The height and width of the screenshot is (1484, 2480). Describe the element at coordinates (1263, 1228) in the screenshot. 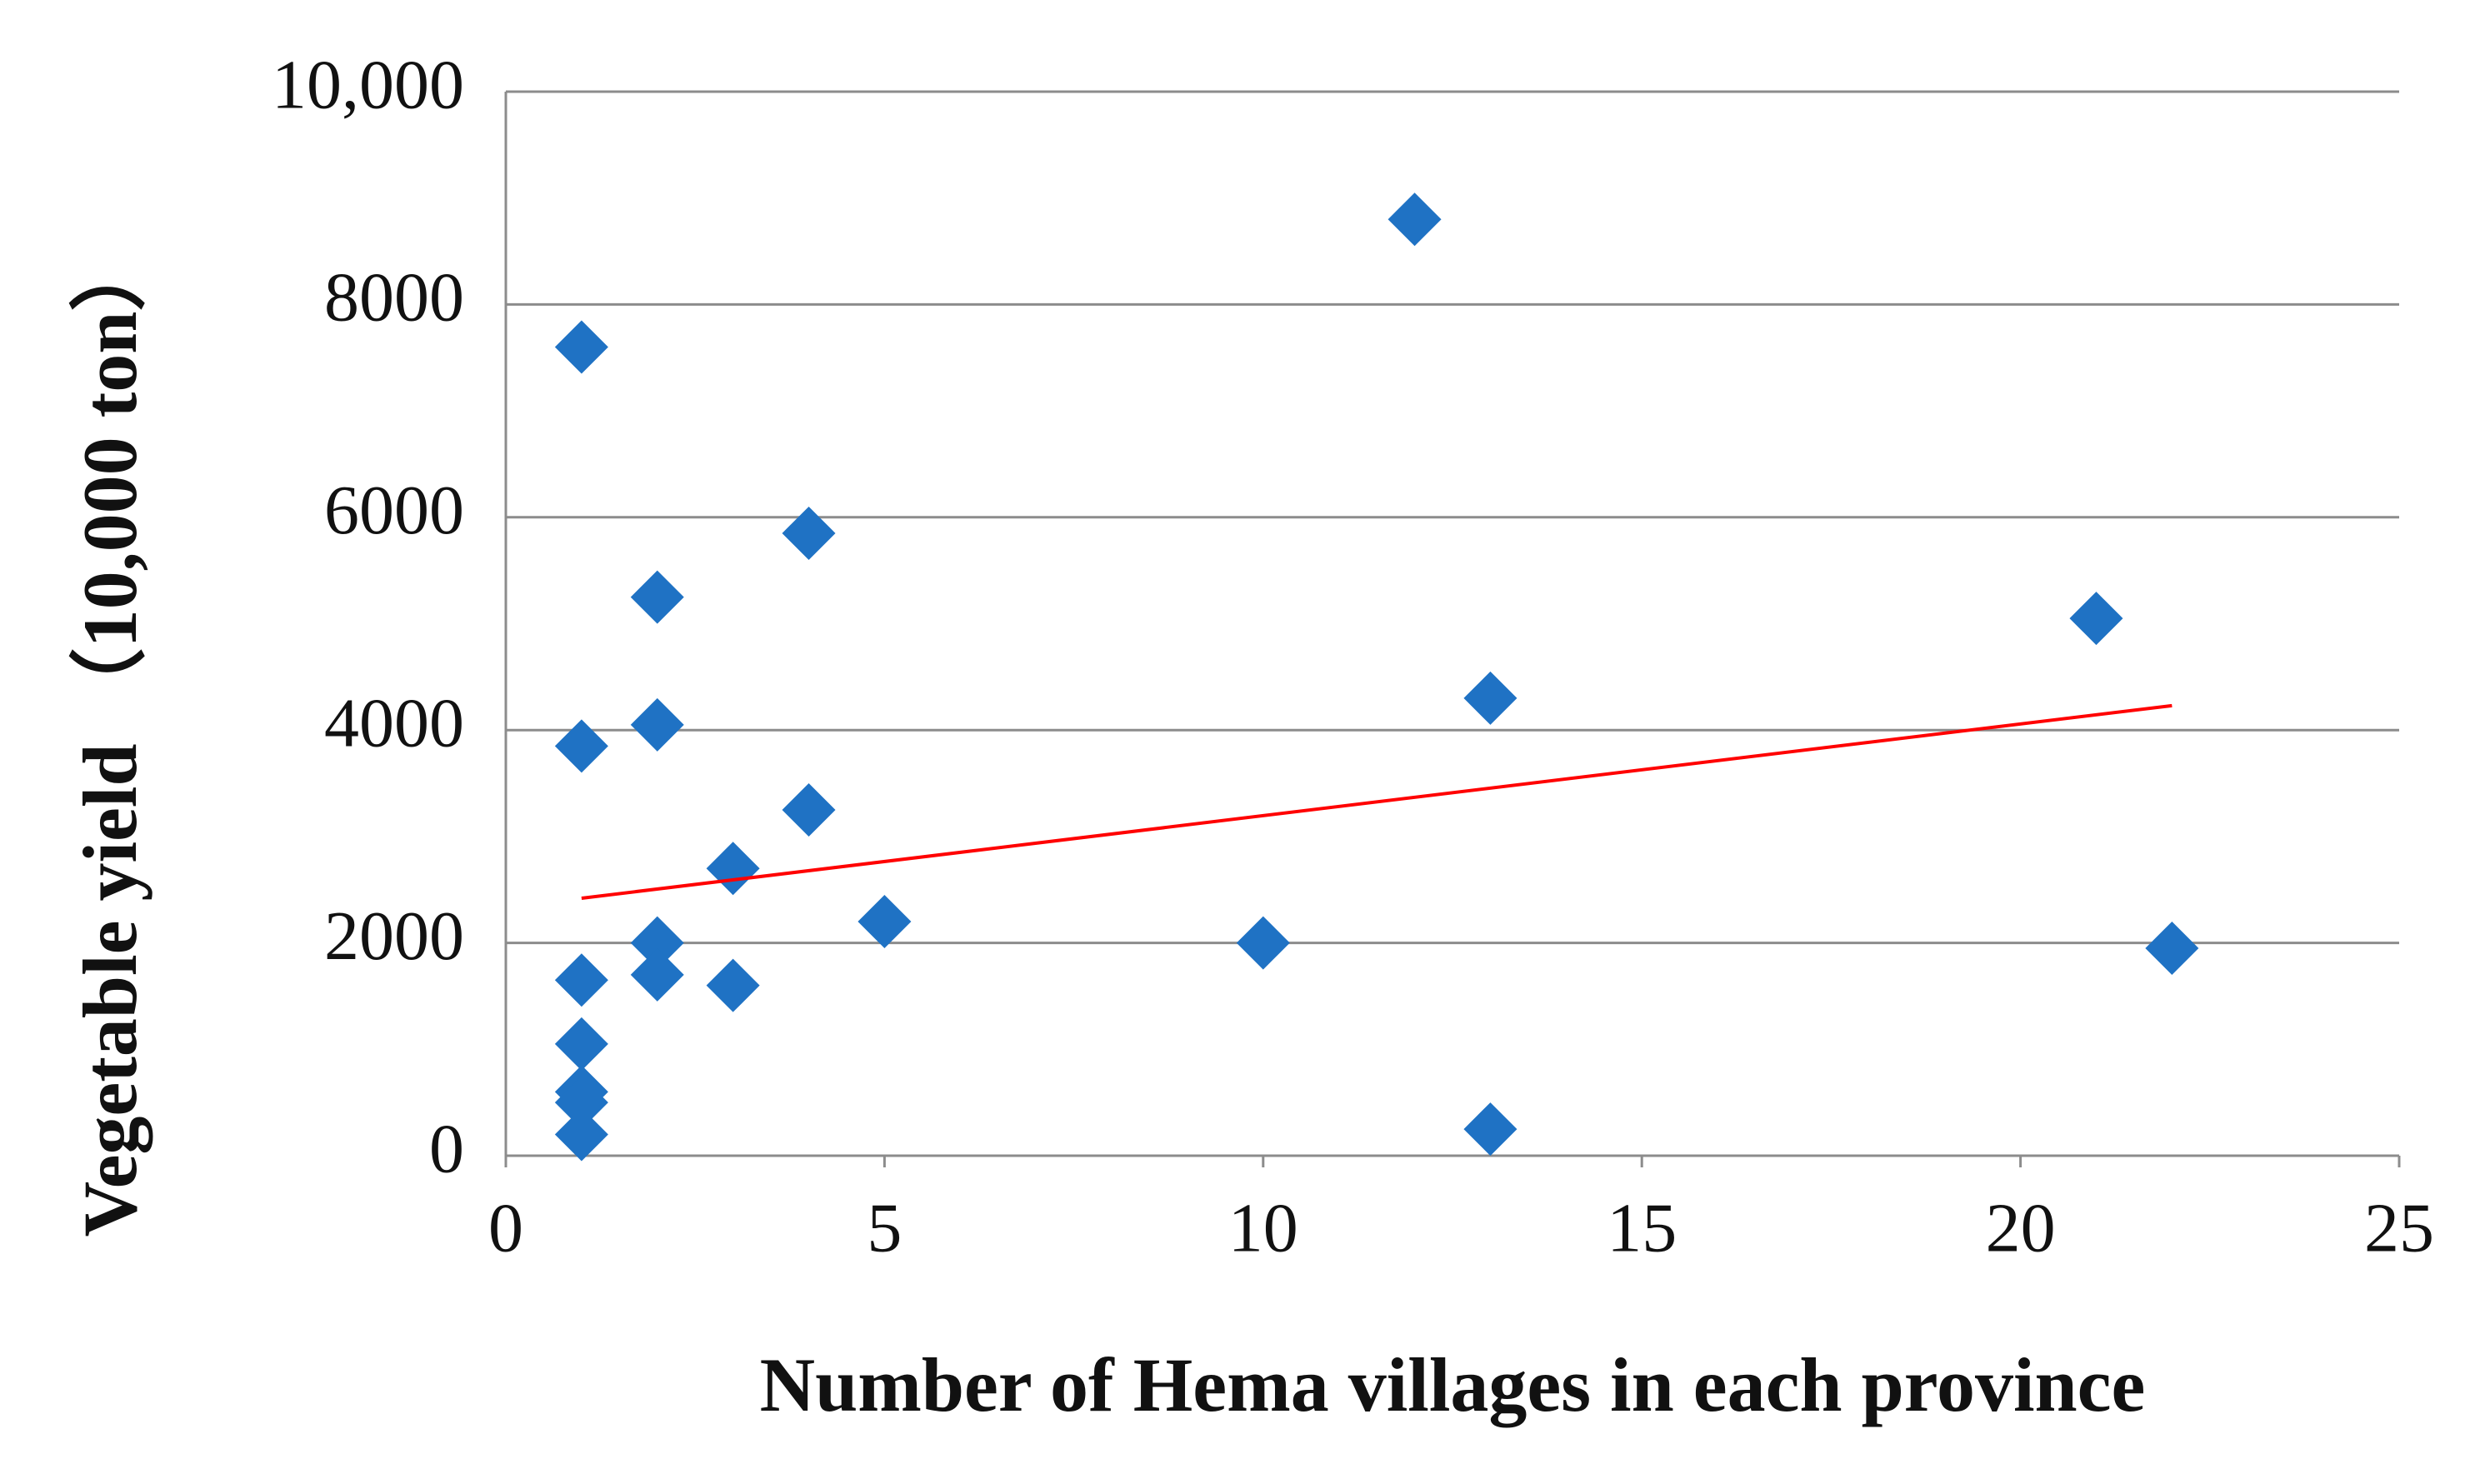

I see `x-tick-label: 10` at that location.